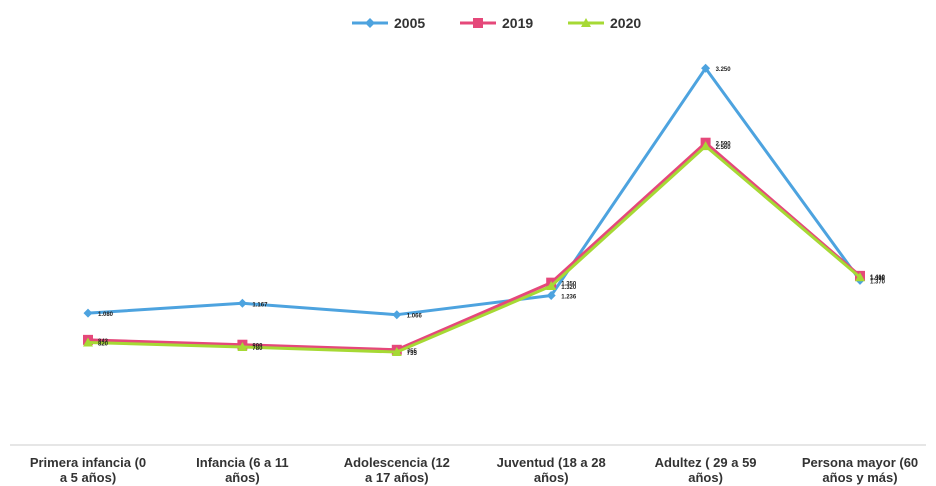 The width and height of the screenshot is (936, 486). I want to click on category-label-4: Adultez ( 29 a 59 años), so click(706, 470).